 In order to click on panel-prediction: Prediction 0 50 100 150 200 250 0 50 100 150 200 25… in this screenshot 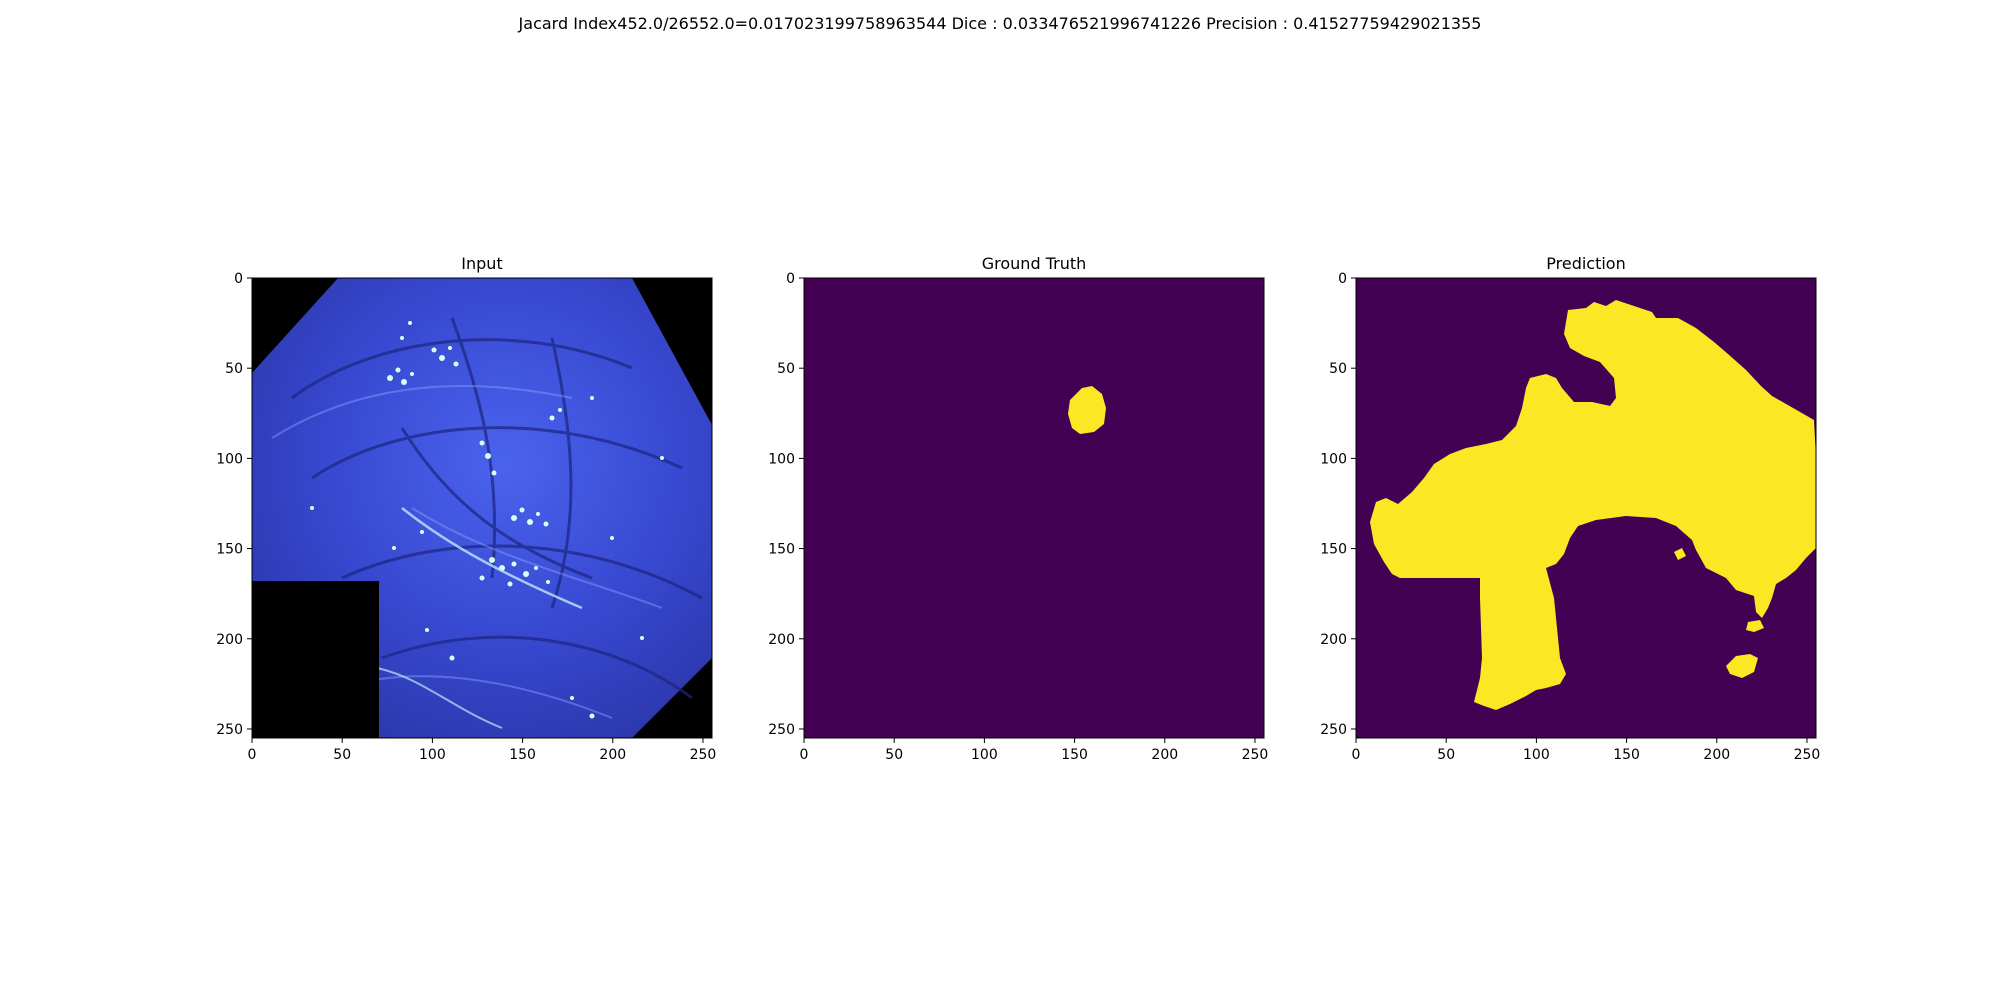, I will do `click(1570, 508)`.